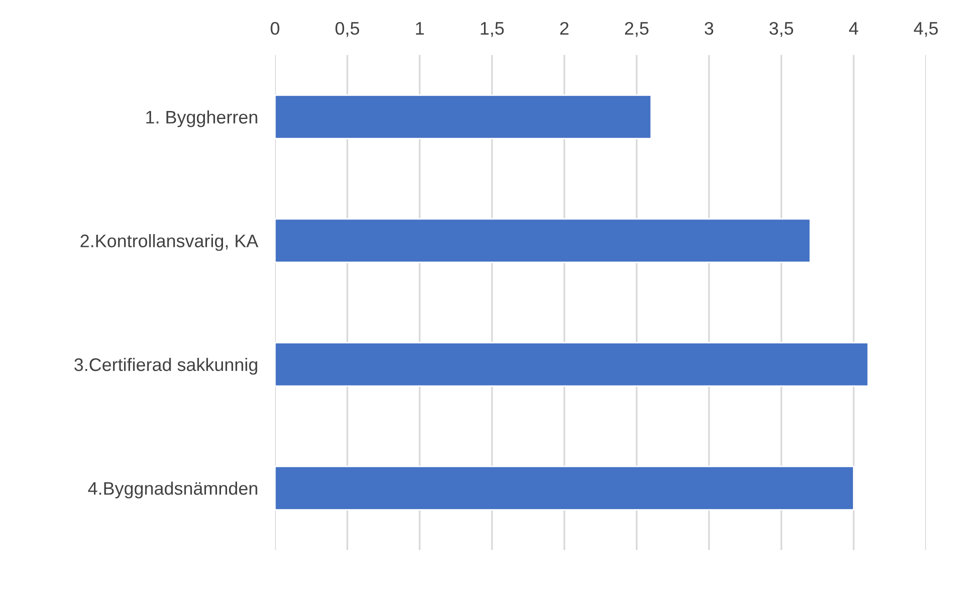 The height and width of the screenshot is (590, 957). What do you see at coordinates (275, 28) in the screenshot?
I see `x-tick-label: 0` at bounding box center [275, 28].